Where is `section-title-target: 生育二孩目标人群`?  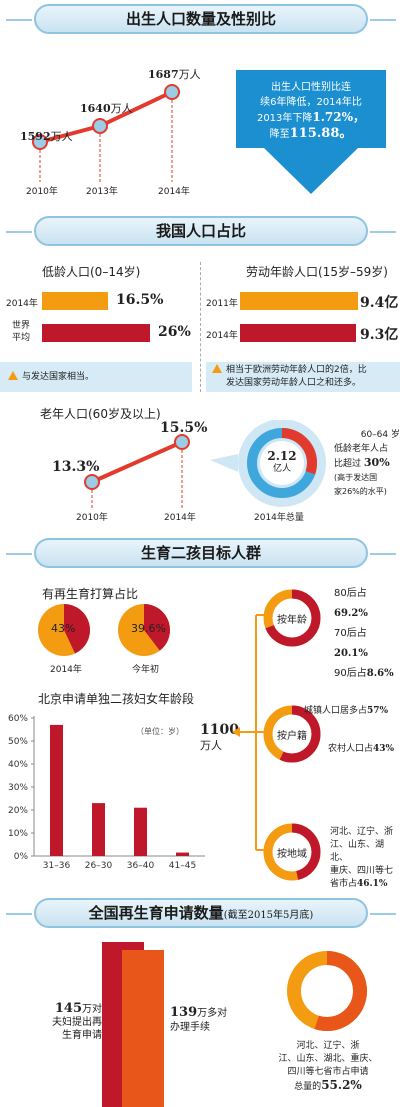 section-title-target: 生育二孩目标人群 is located at coordinates (201, 553).